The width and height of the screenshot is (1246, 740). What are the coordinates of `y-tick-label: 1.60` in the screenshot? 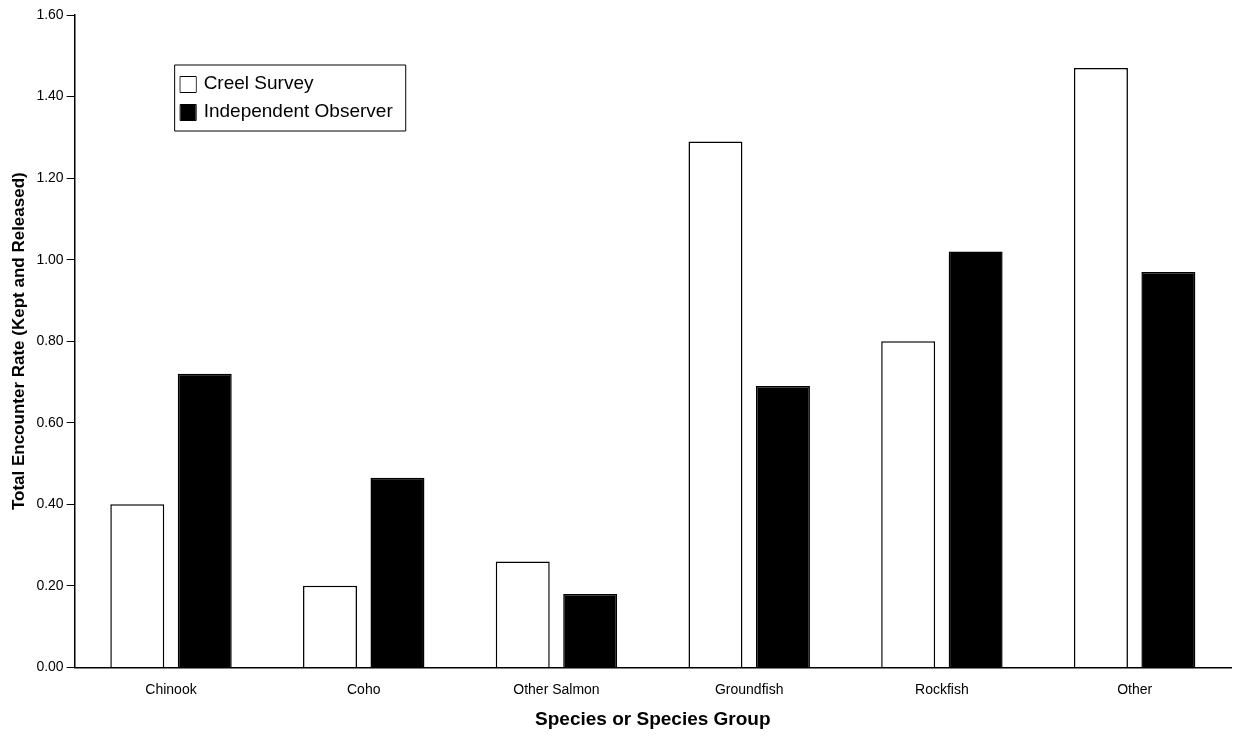 It's located at (50, 13).